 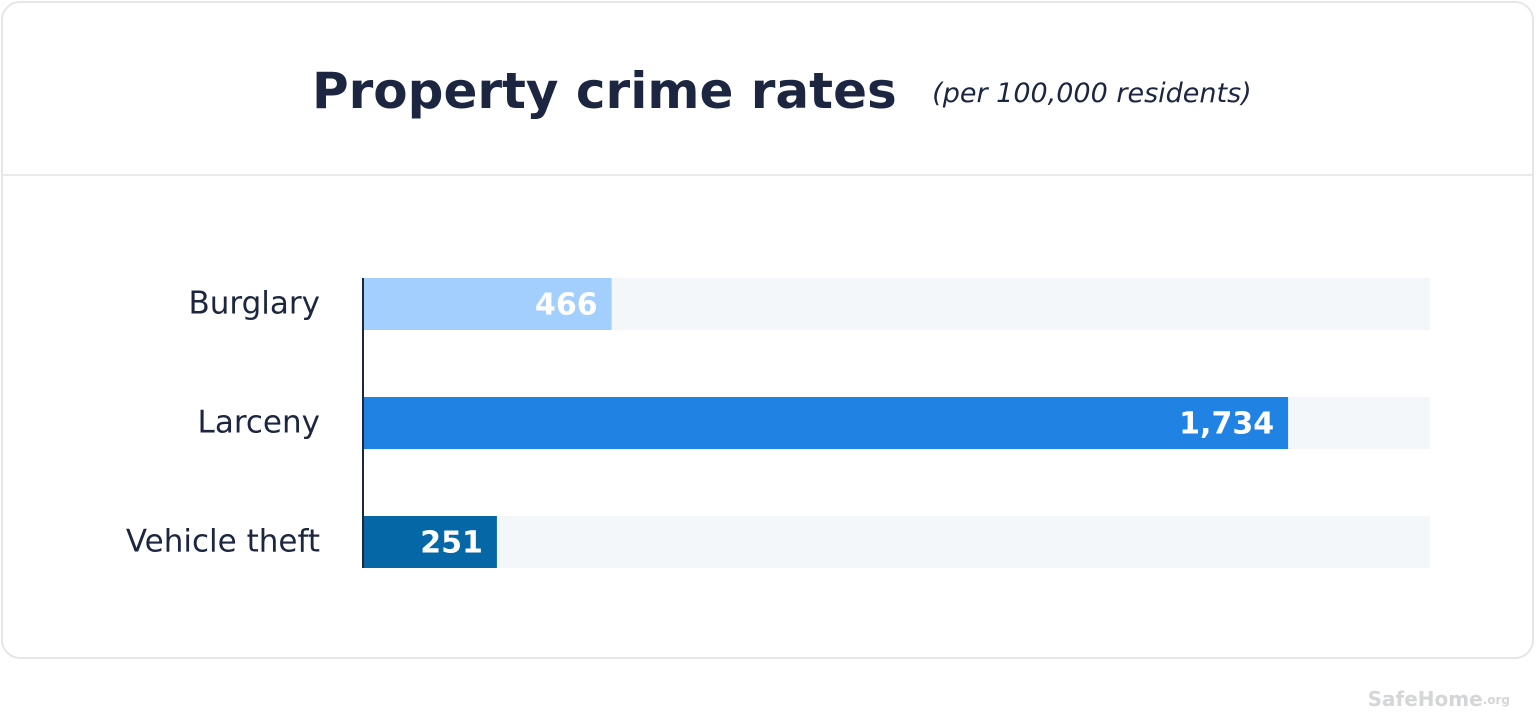 What do you see at coordinates (1092, 93) in the screenshot?
I see `subtitle: (per 100,000 residents)` at bounding box center [1092, 93].